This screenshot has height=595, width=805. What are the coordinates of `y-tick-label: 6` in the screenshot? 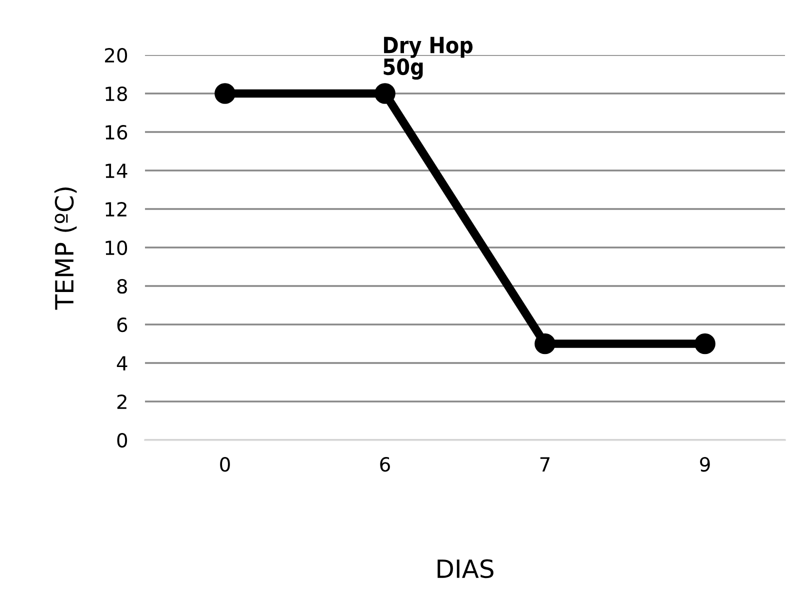 It's located at (122, 324).